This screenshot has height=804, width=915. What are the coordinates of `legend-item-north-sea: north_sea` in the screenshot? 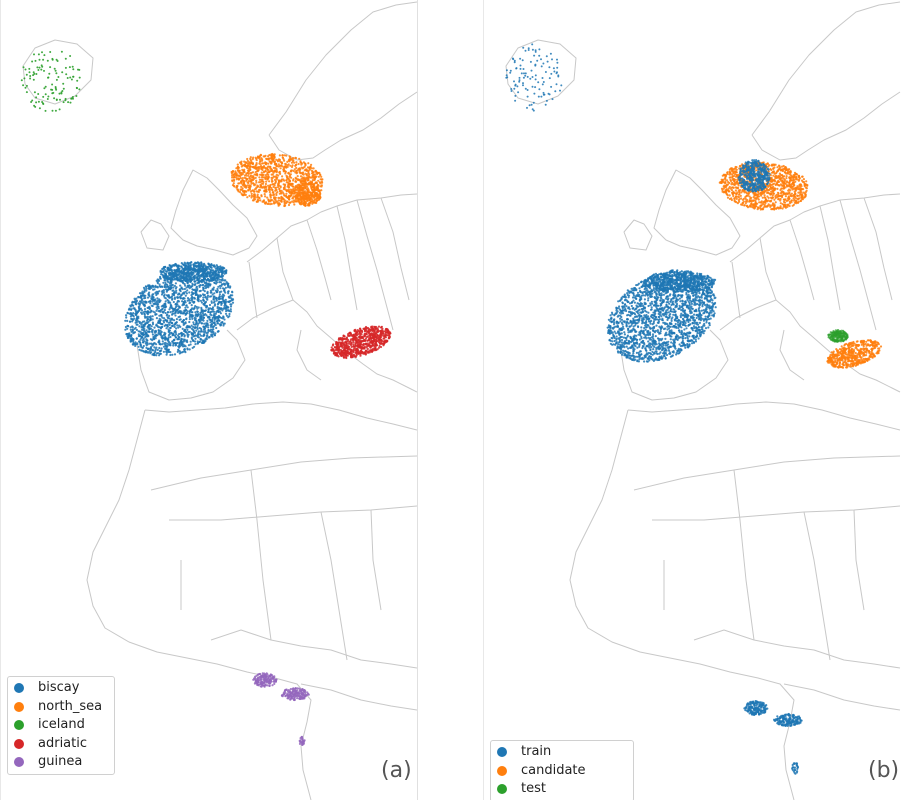 It's located at (60, 707).